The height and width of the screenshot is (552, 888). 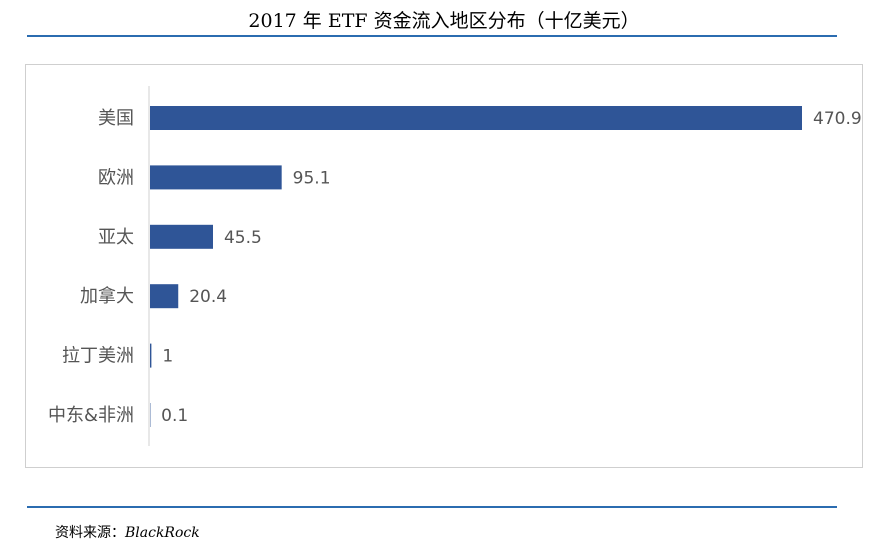 What do you see at coordinates (116, 177) in the screenshot?
I see `category-label: 欧洲` at bounding box center [116, 177].